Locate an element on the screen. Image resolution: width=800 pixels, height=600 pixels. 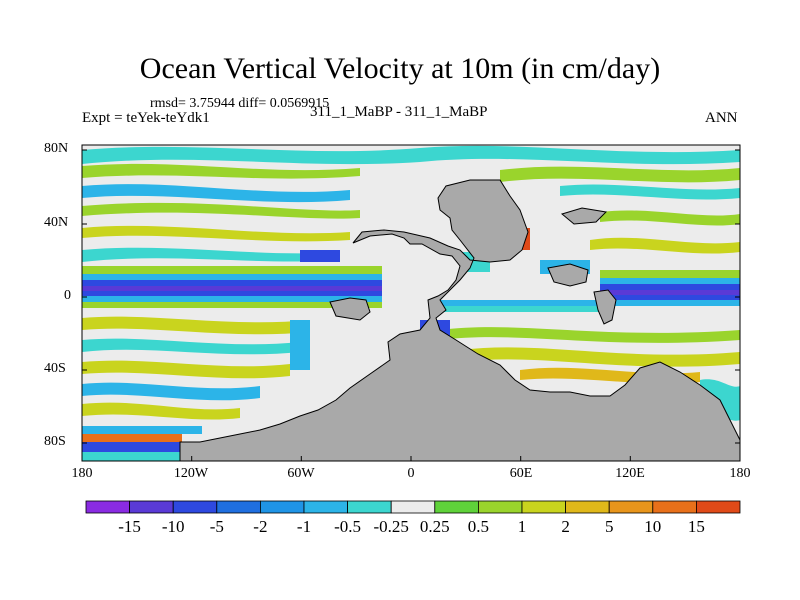
y-tick-label: 40S is located at coordinates (55, 368).